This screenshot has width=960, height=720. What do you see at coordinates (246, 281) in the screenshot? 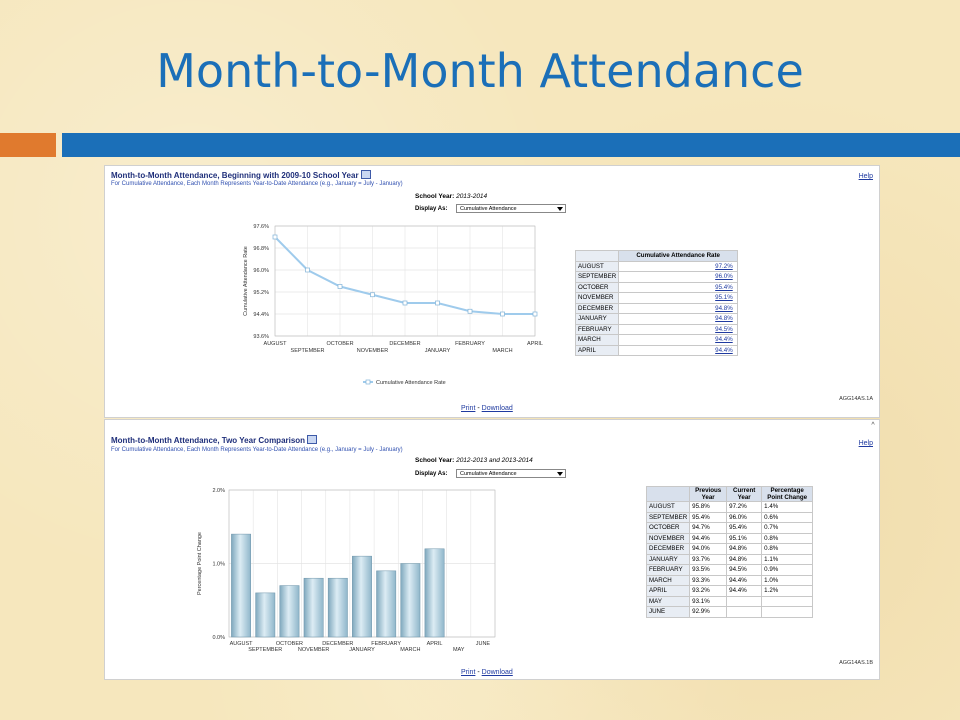
I see `y-axis-label: Cumulative Attendance Rate` at bounding box center [246, 281].